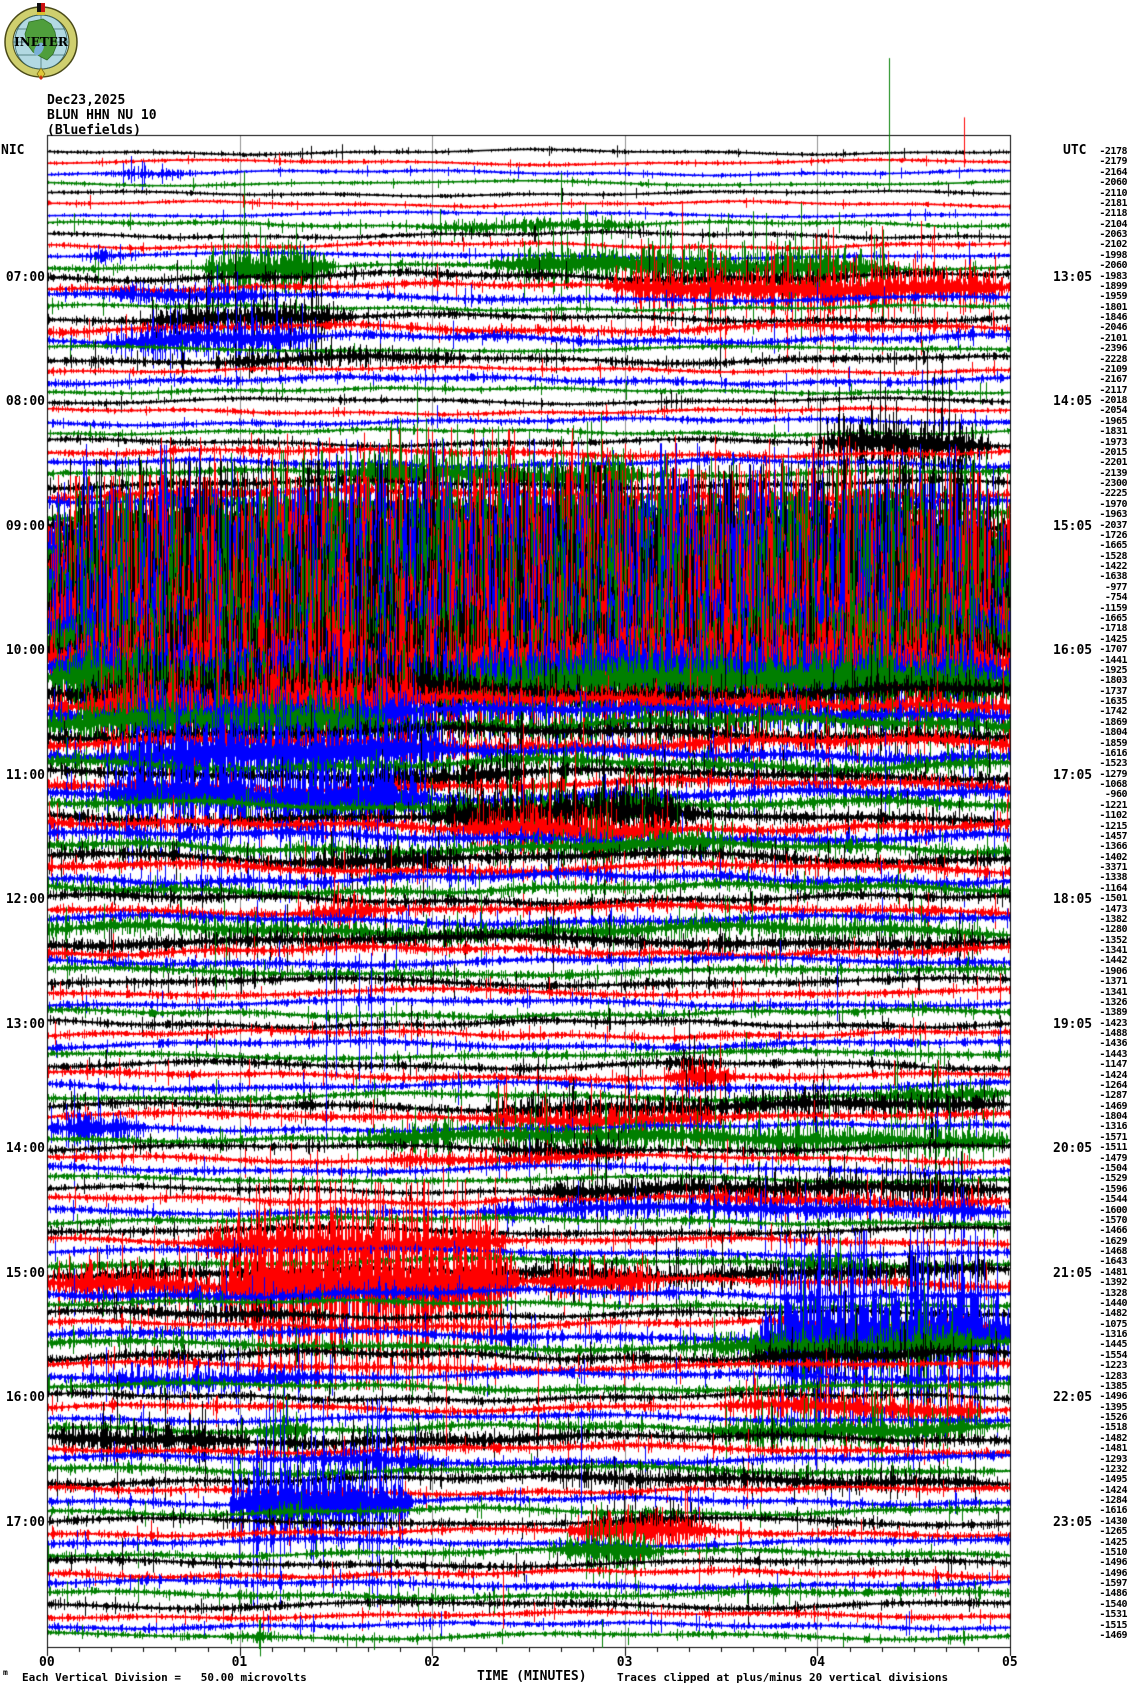 The height and width of the screenshot is (1689, 1130). What do you see at coordinates (1113, 556) in the screenshot?
I see `dc-offset-value: -1528` at bounding box center [1113, 556].